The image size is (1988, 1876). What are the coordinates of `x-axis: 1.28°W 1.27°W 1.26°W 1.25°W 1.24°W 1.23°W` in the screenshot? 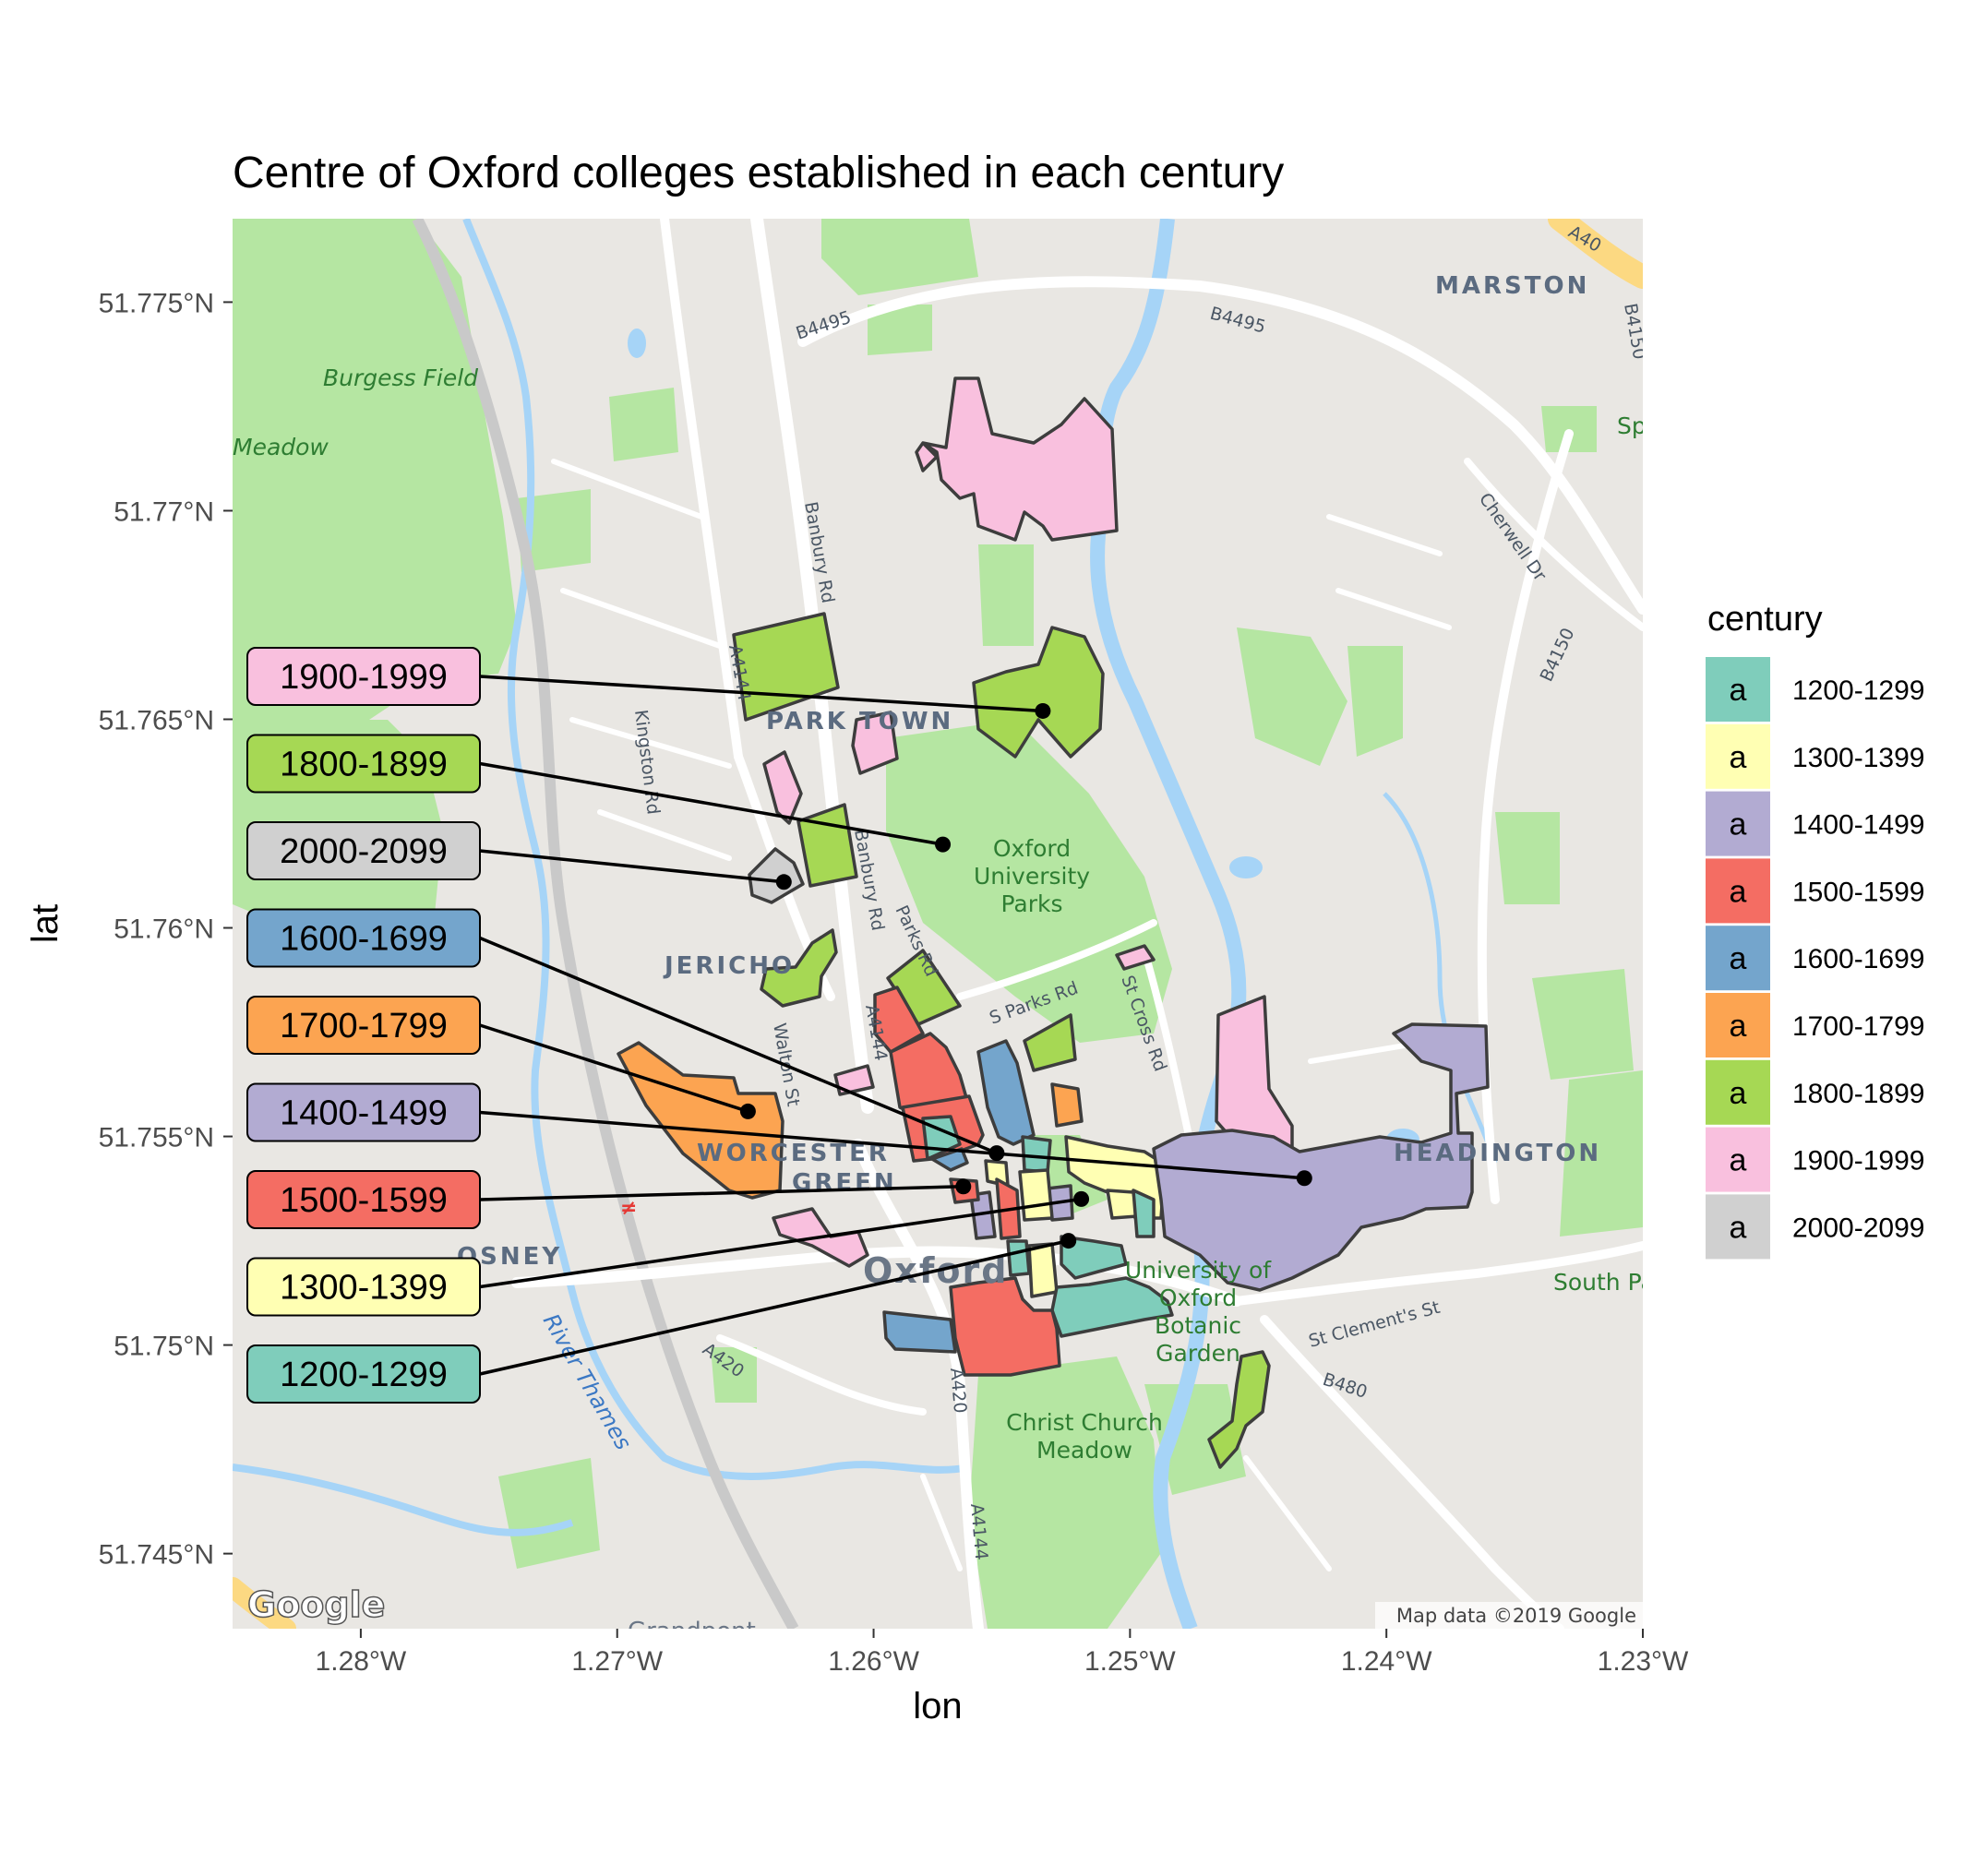 It's located at (1002, 1653).